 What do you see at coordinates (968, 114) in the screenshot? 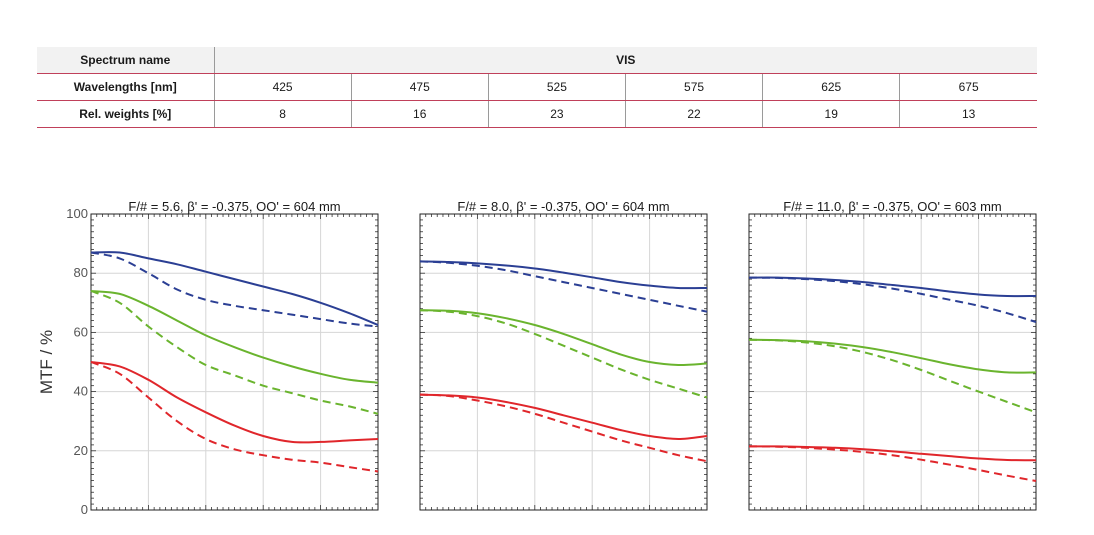
I see `weight-cell: 13` at bounding box center [968, 114].